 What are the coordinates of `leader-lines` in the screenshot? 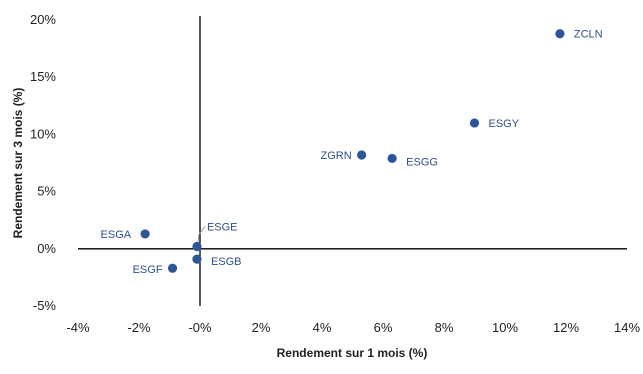 It's located at (201, 234).